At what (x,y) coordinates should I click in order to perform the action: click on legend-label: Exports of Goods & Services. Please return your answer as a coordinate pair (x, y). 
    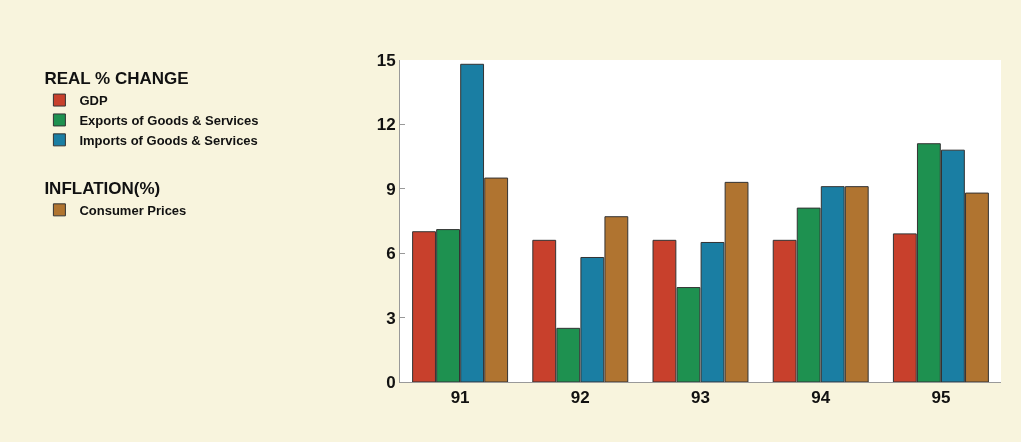
    Looking at the image, I should click on (169, 121).